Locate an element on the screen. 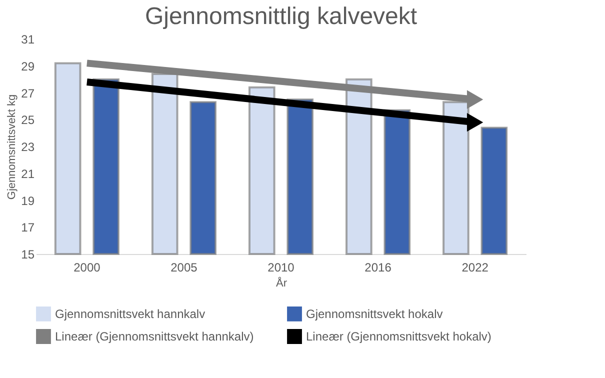 Image resolution: width=605 pixels, height=378 pixels. x-tick-label: 2005 is located at coordinates (184, 267).